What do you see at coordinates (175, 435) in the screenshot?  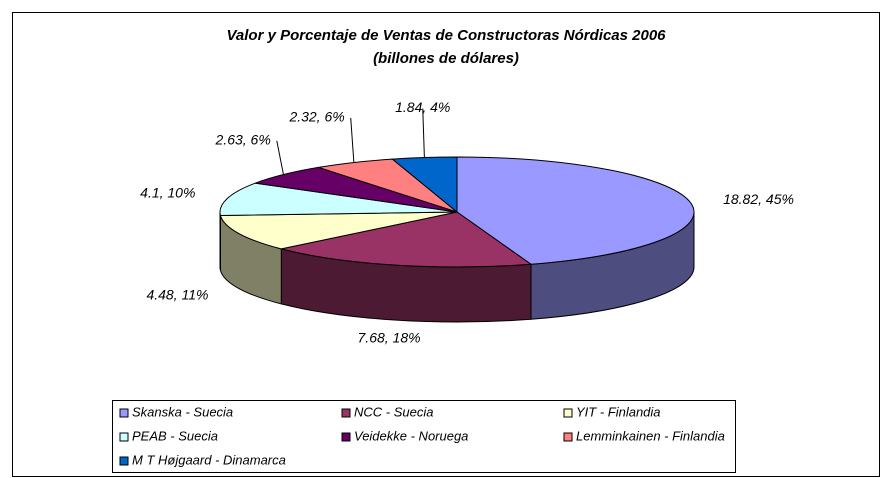 I see `legend-label: PEAB - Suecia` at bounding box center [175, 435].